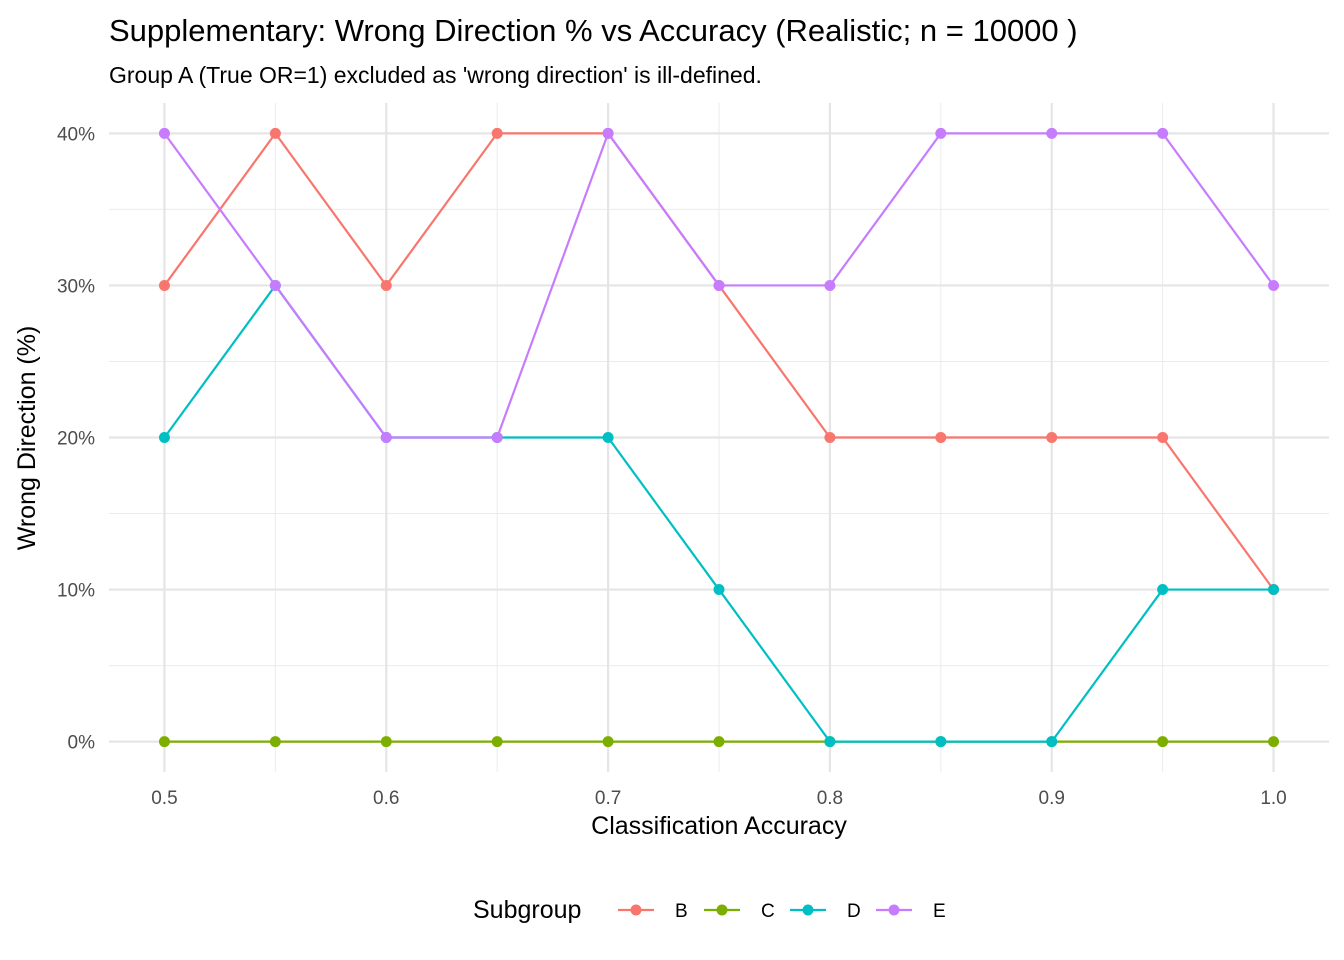 This screenshot has width=1344, height=960. I want to click on x-axis-title: Classification Accuracy, so click(719, 826).